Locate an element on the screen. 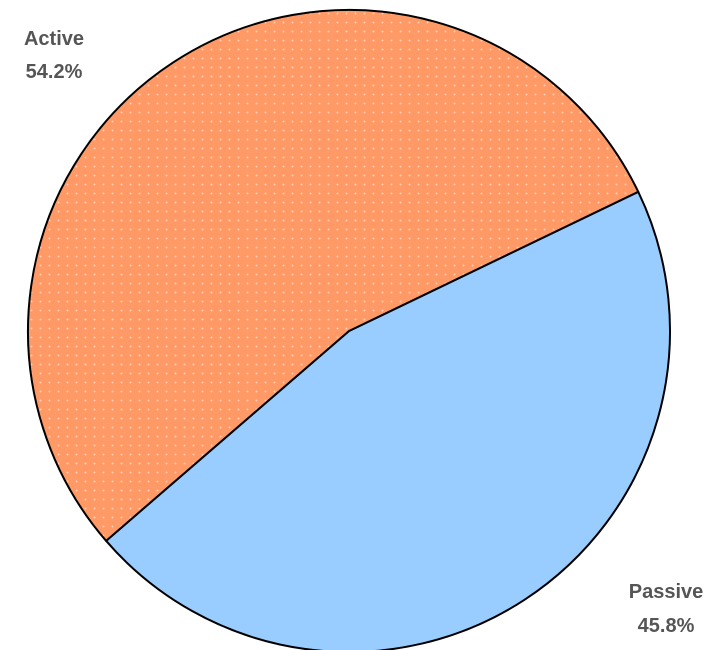 Image resolution: width=726 pixels, height=650 pixels. slice-percent-passive: 45.8% is located at coordinates (666, 626).